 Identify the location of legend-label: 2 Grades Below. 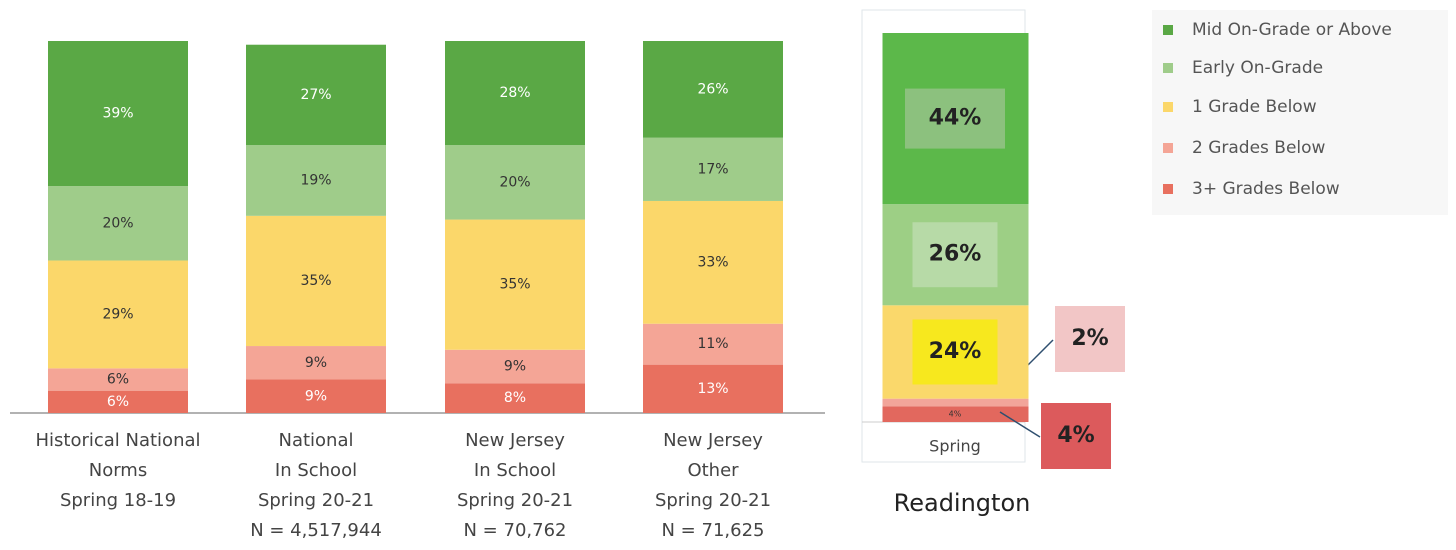
(1259, 148).